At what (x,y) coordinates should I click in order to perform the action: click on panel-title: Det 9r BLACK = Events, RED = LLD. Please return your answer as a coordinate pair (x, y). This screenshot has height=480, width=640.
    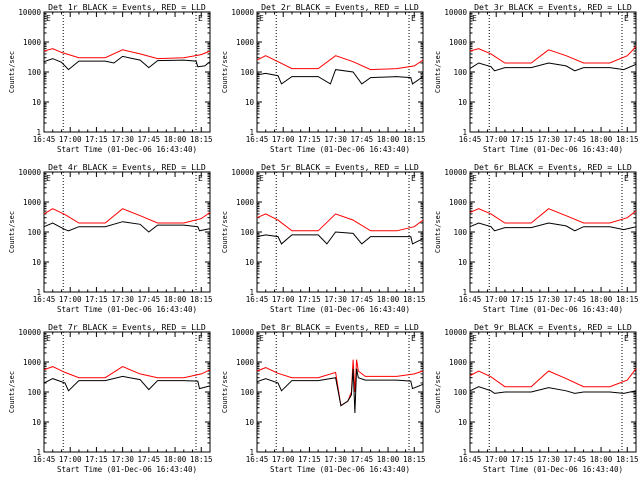
    Looking at the image, I should click on (553, 327).